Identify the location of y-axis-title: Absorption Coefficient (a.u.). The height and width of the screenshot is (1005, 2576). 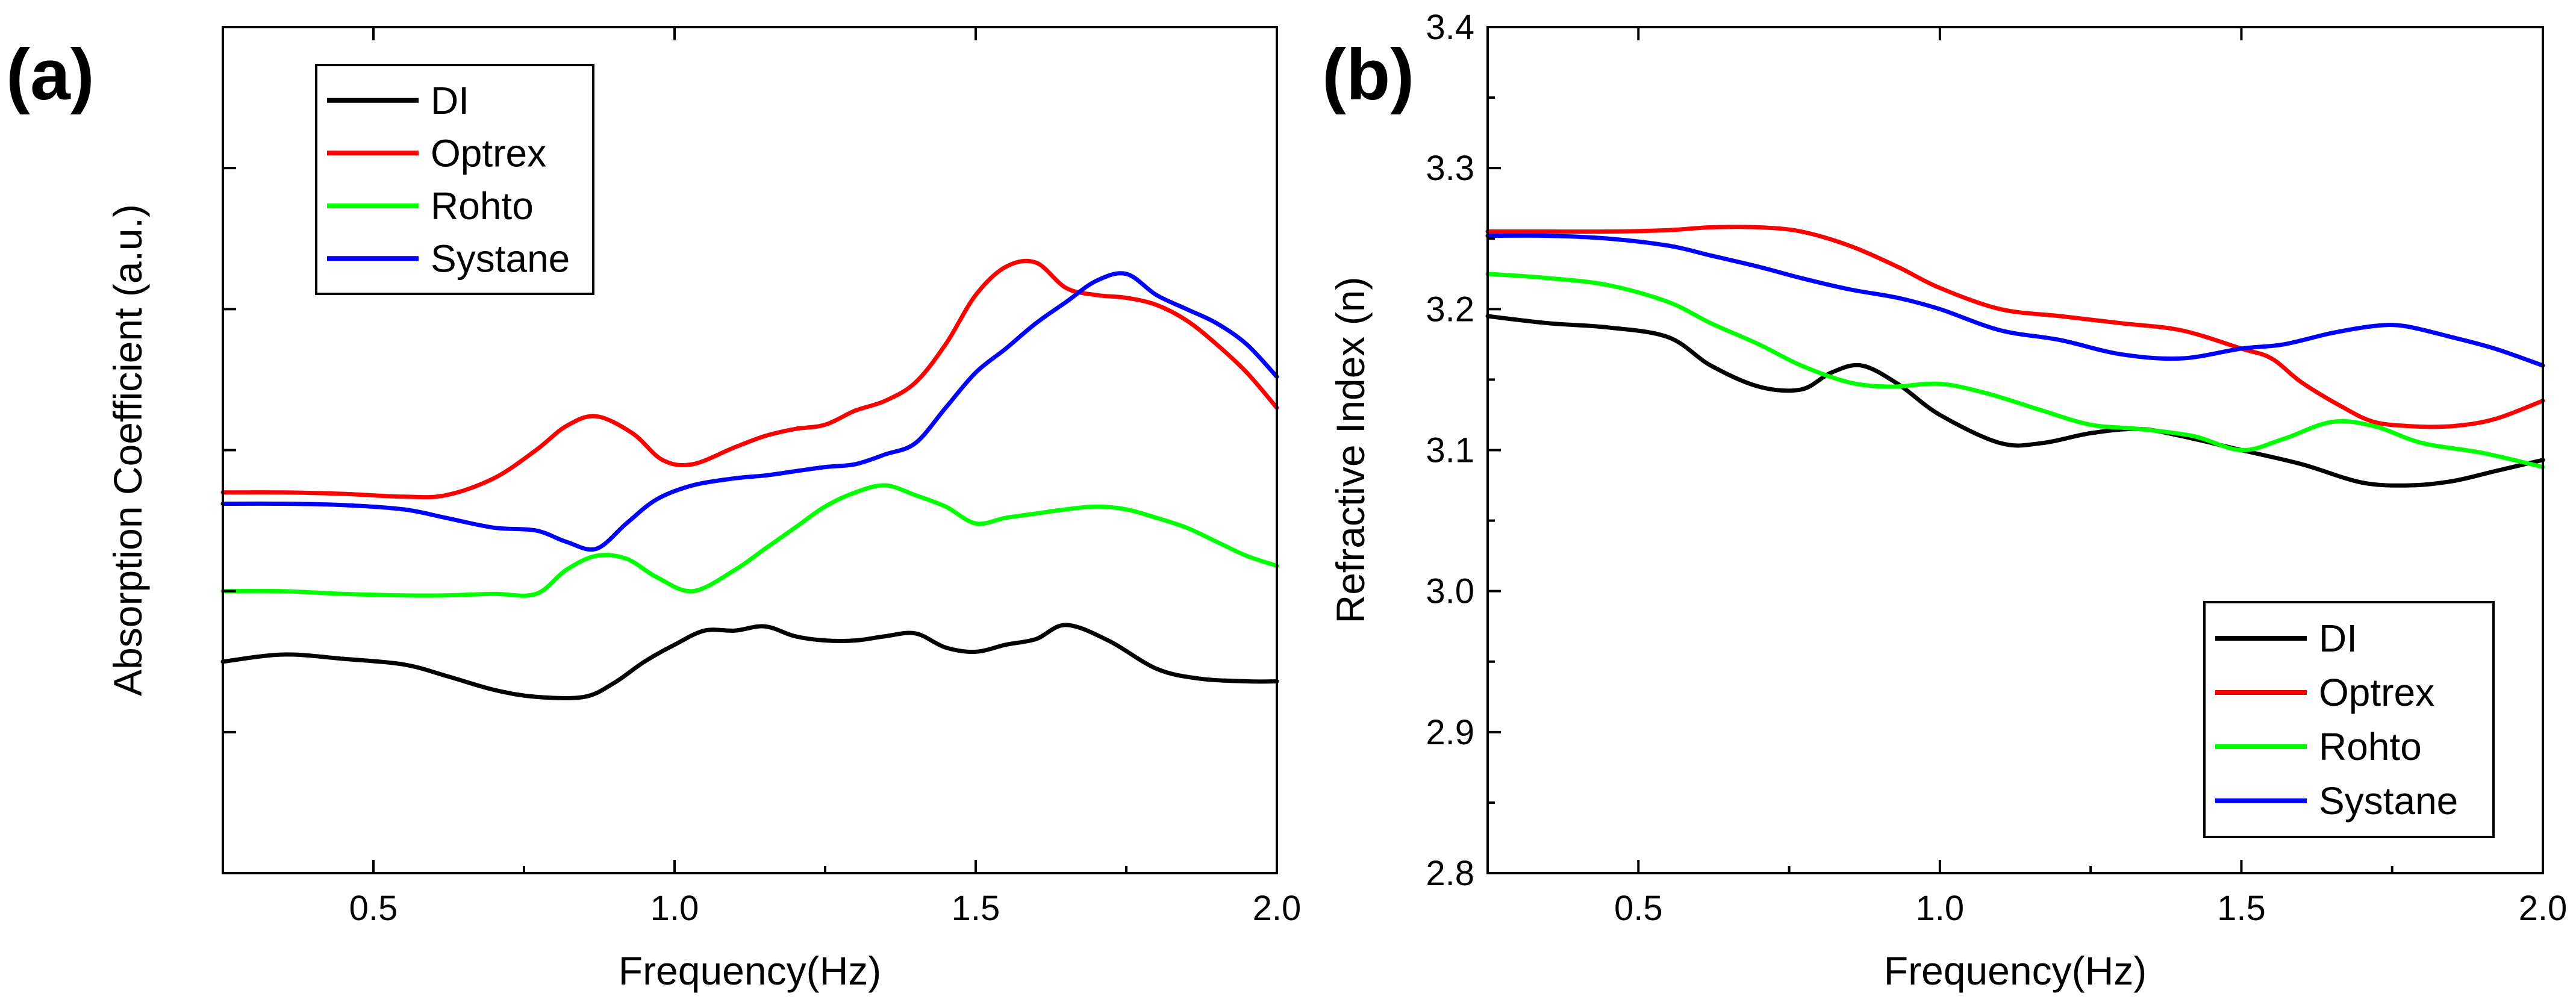
(127, 450).